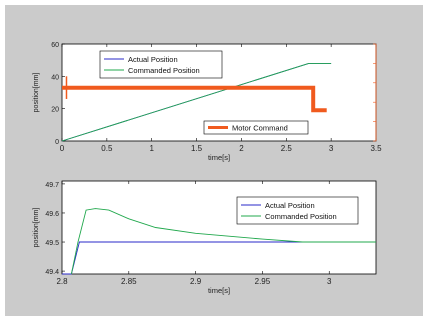  What do you see at coordinates (55, 110) in the screenshot?
I see `top-chart-y-tick-label: 20` at bounding box center [55, 110].